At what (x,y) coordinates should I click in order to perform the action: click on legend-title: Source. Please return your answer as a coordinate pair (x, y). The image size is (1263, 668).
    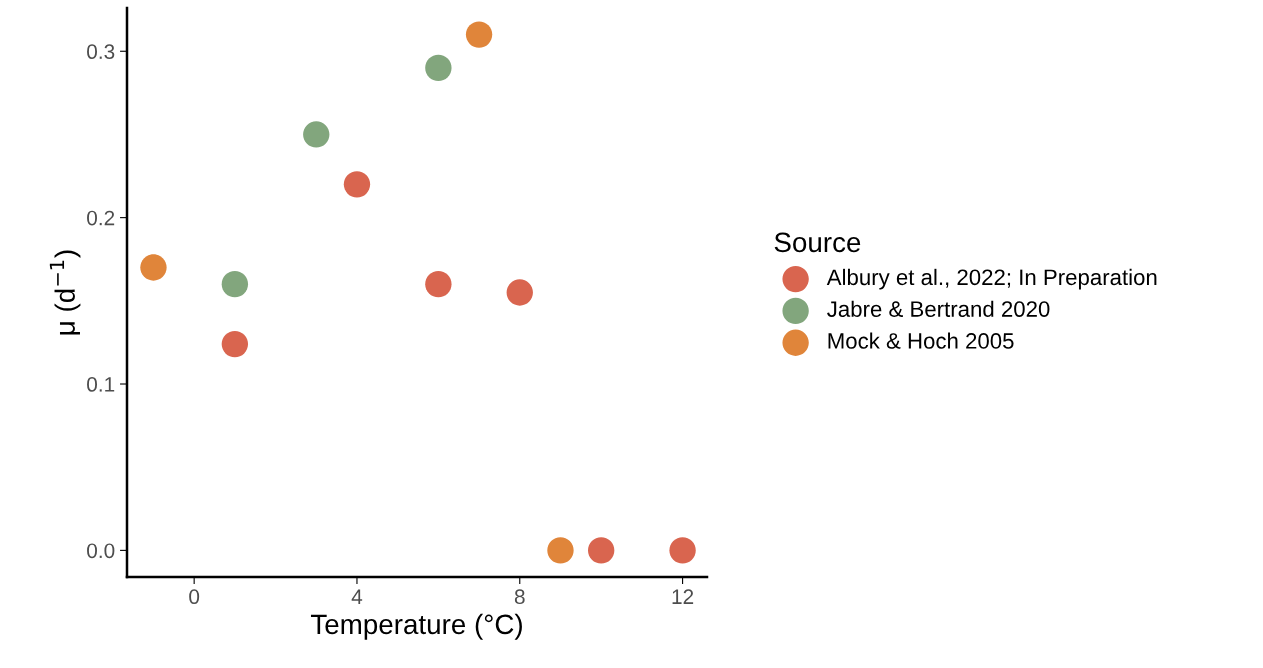
    Looking at the image, I should click on (817, 242).